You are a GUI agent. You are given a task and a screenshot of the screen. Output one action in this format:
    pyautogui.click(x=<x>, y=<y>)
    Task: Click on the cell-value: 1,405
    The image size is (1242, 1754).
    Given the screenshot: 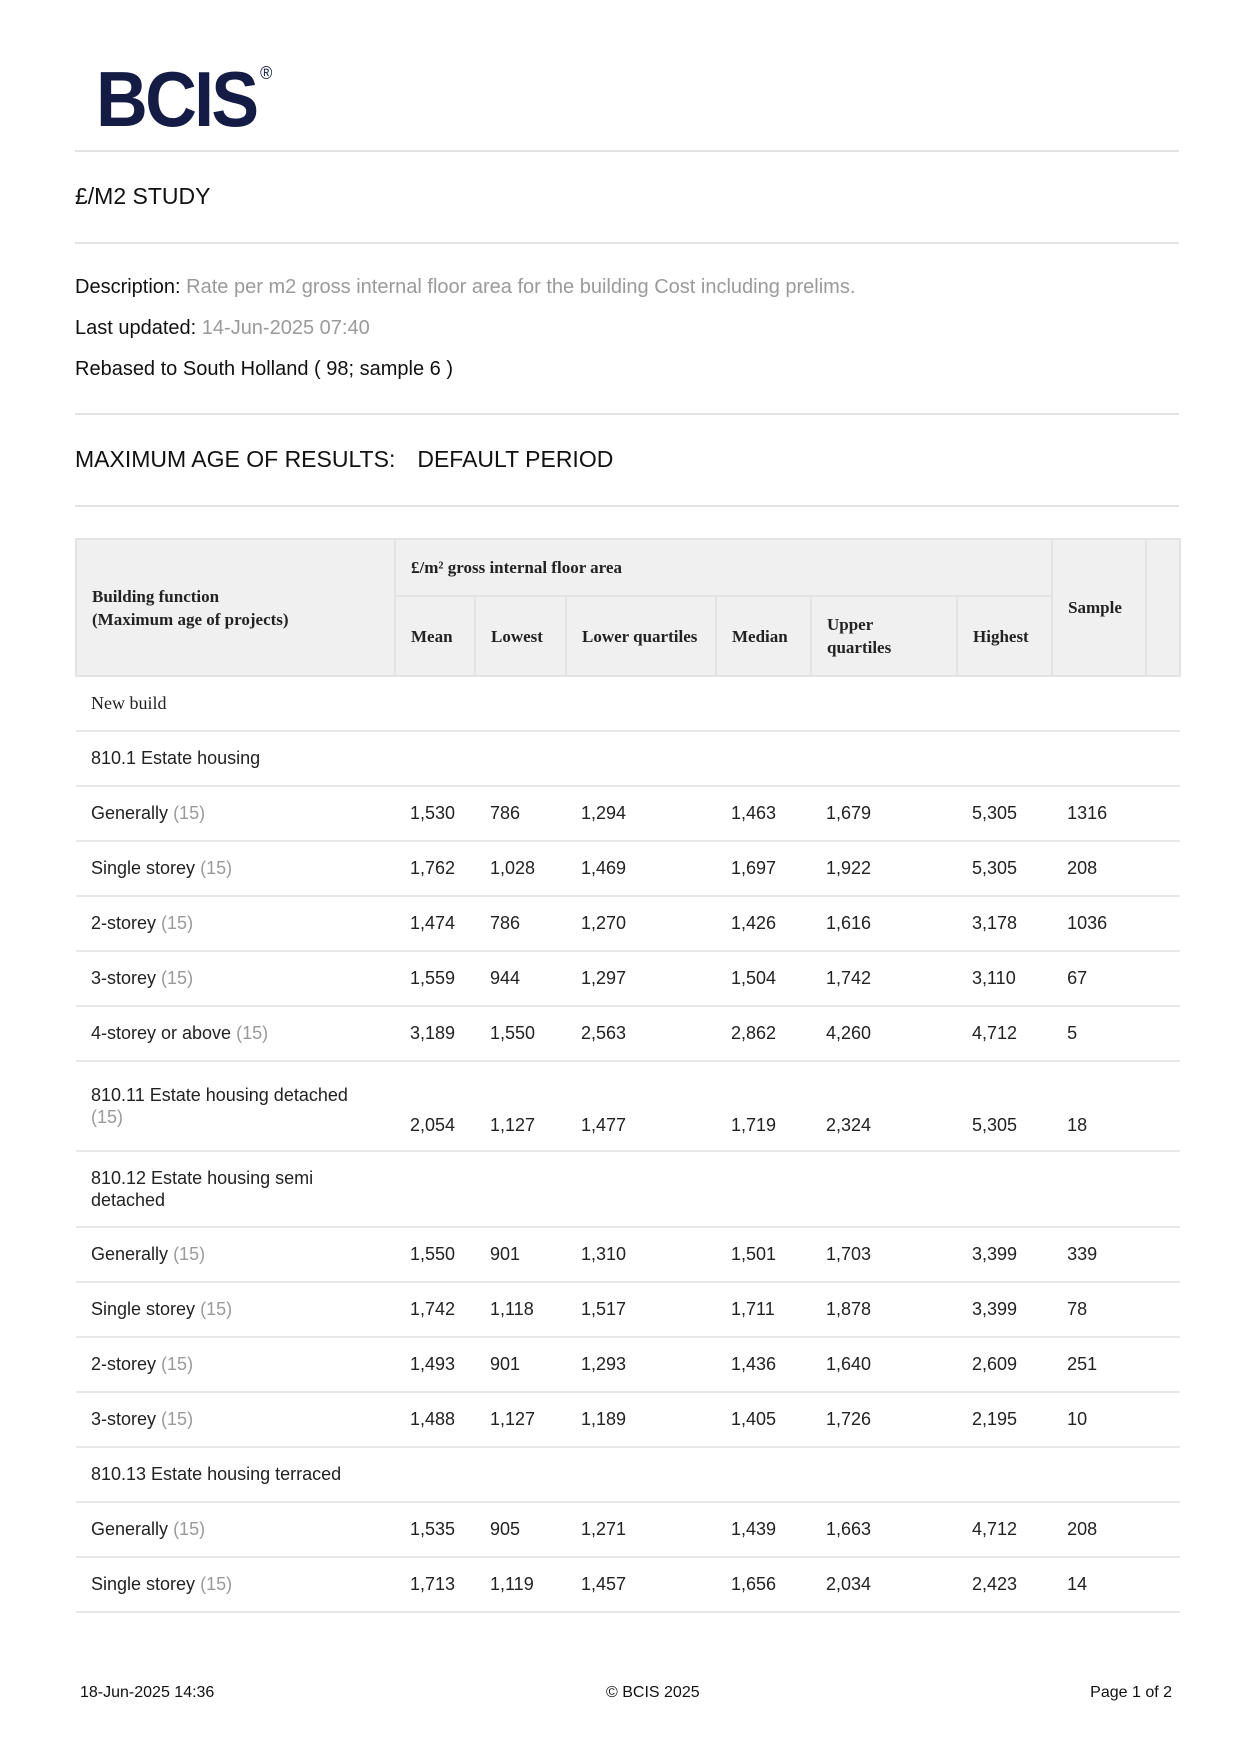 What is the action you would take?
    pyautogui.click(x=763, y=1420)
    